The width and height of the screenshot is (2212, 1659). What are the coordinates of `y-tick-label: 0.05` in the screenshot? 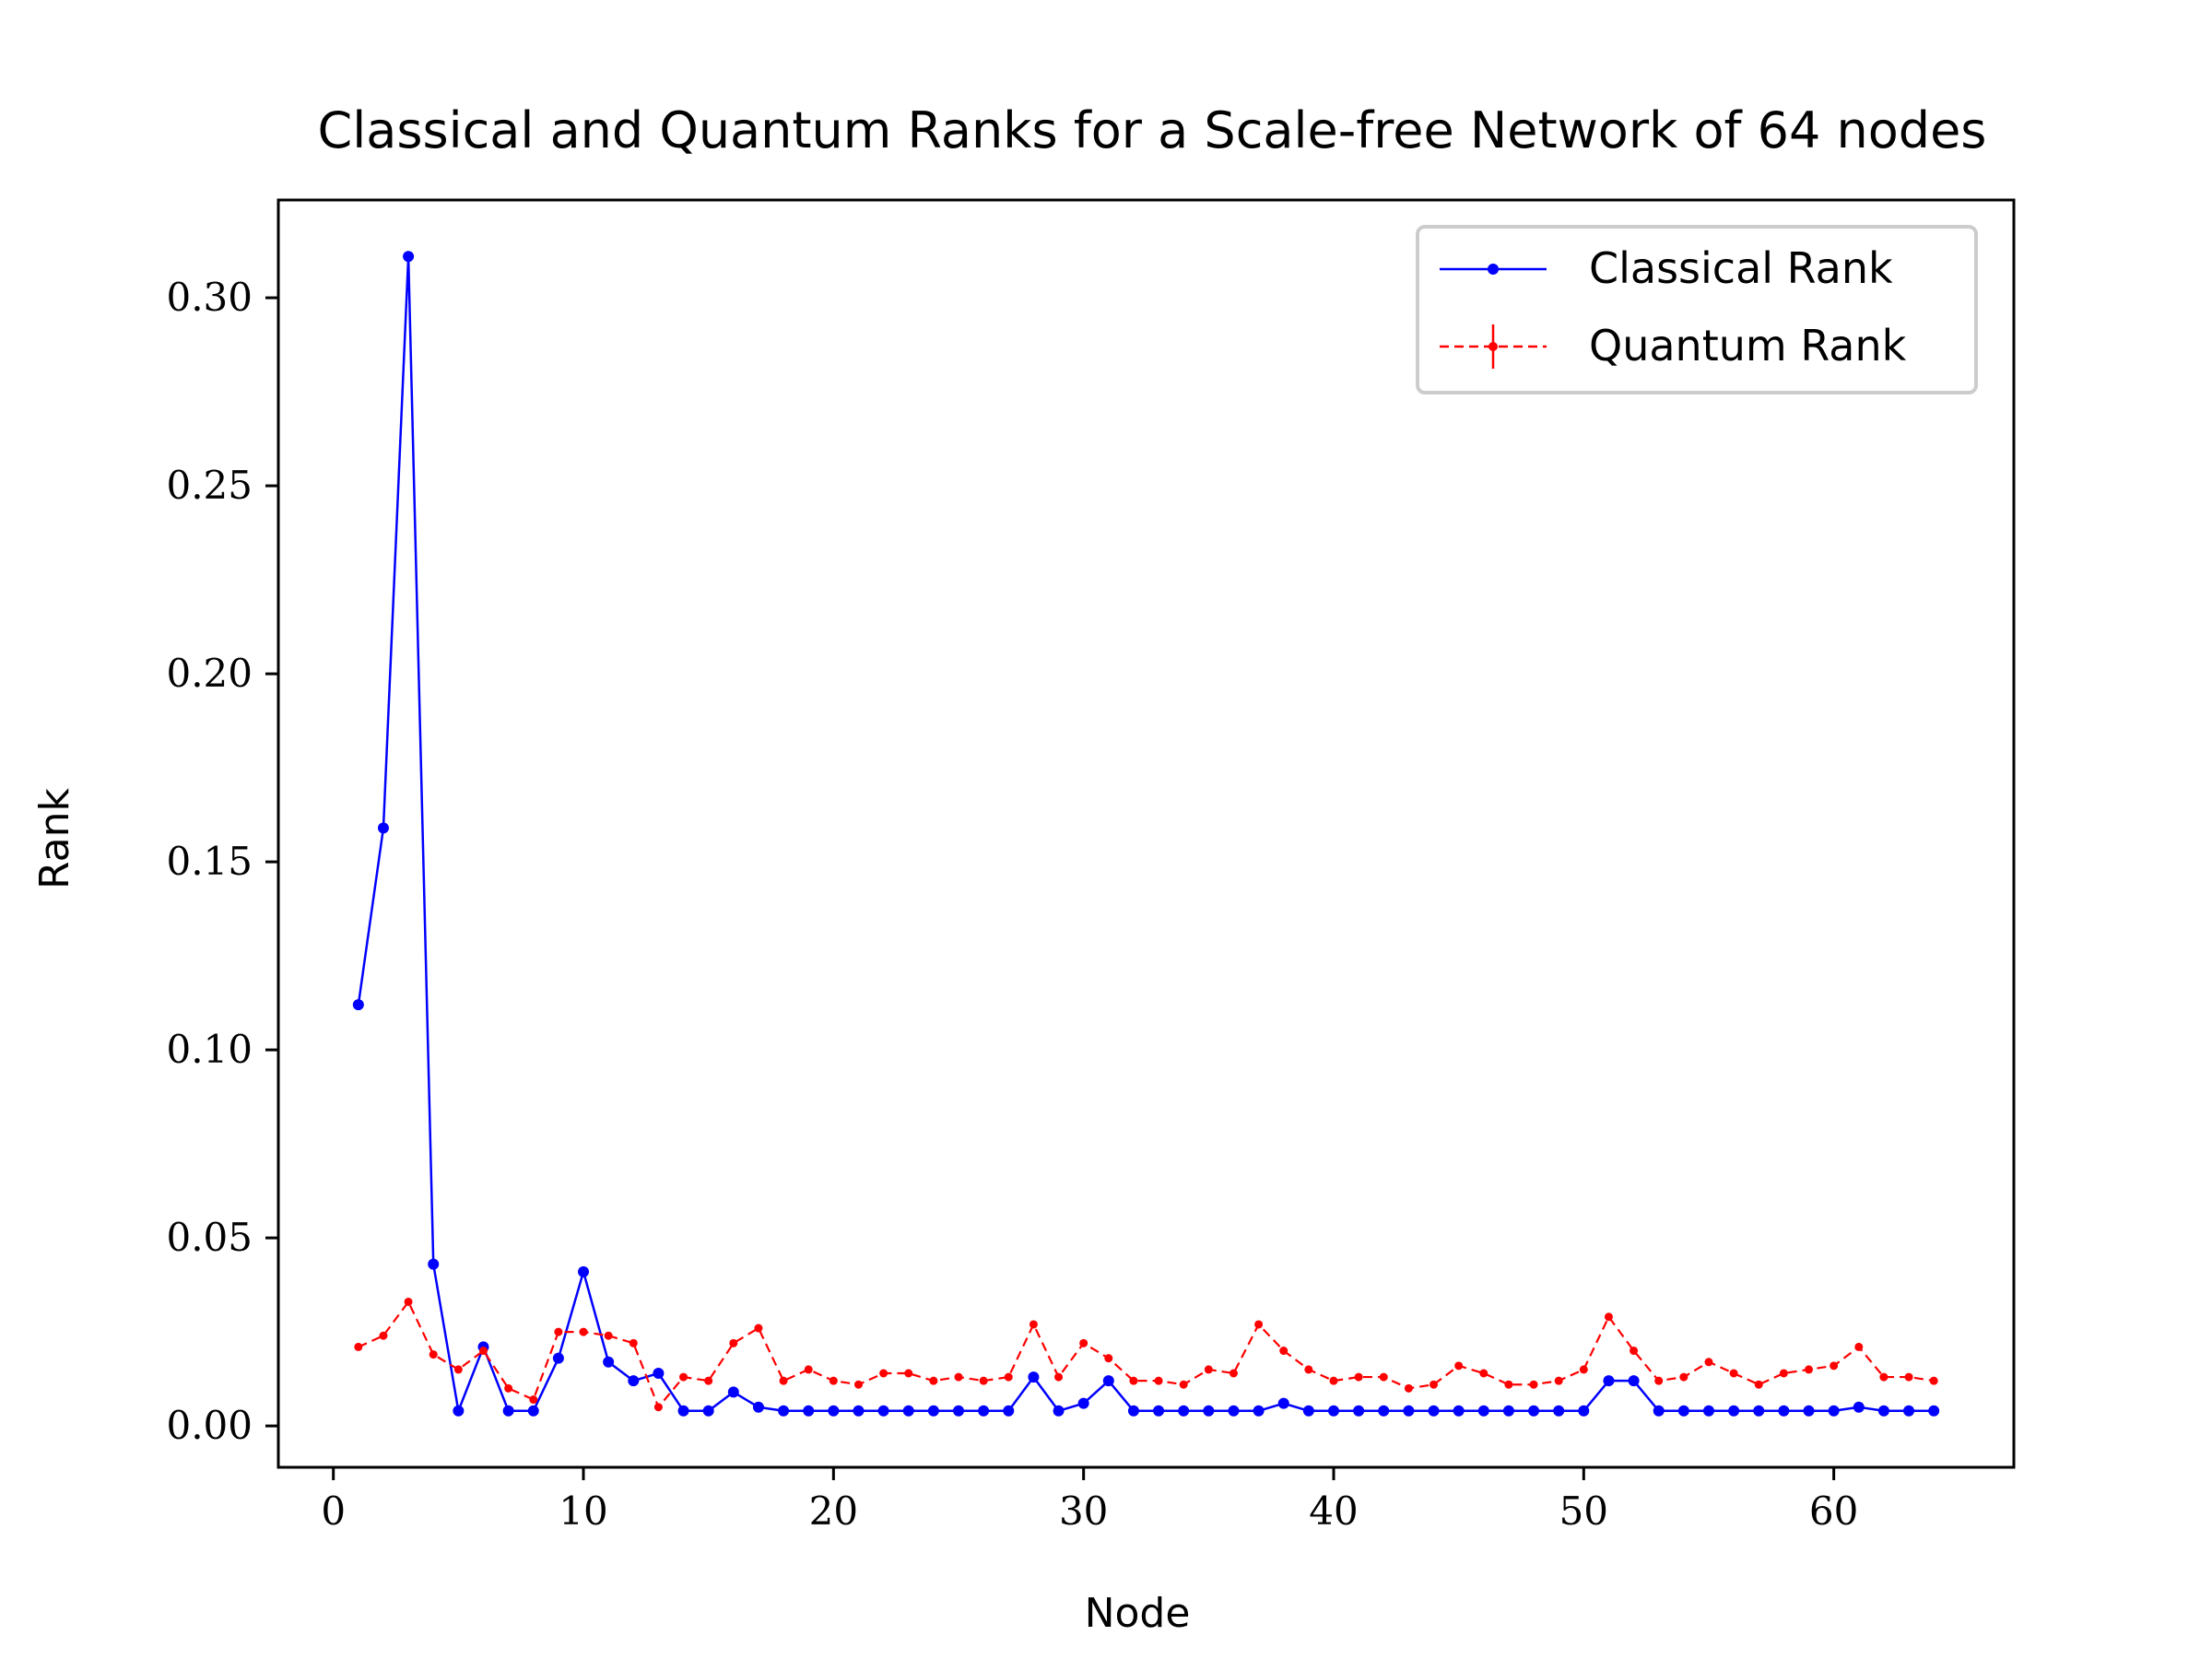 It's located at (209, 1237).